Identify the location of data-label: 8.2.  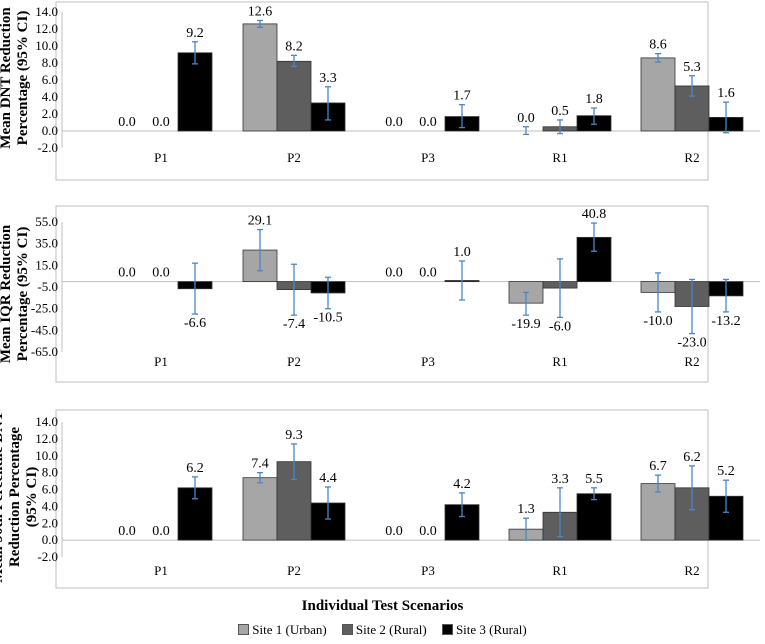
(294, 46).